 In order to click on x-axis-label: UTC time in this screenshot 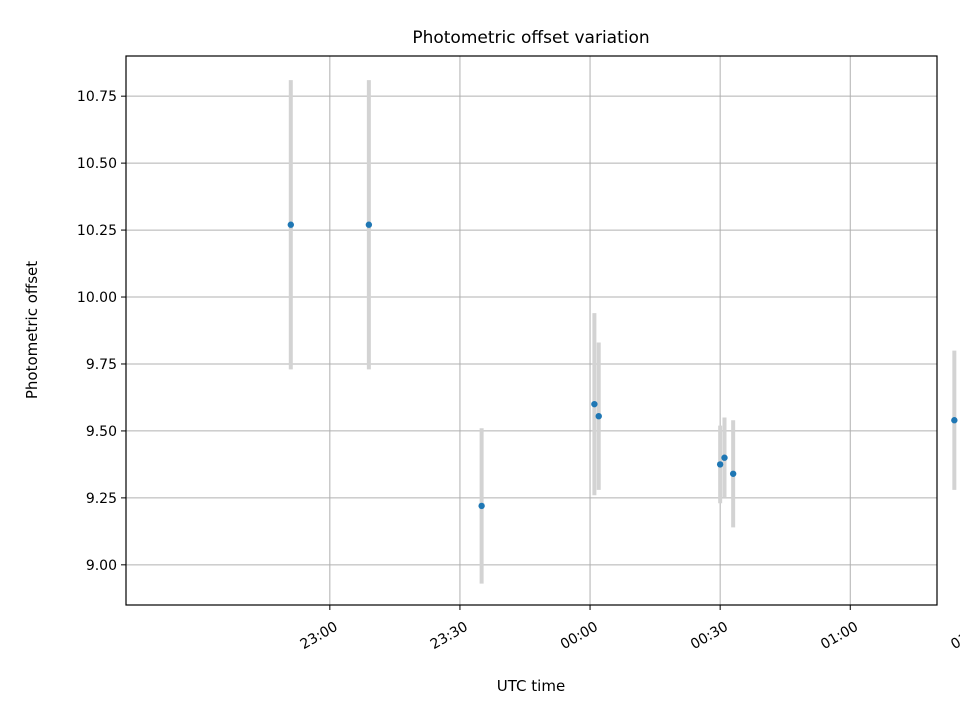, I will do `click(531, 686)`.